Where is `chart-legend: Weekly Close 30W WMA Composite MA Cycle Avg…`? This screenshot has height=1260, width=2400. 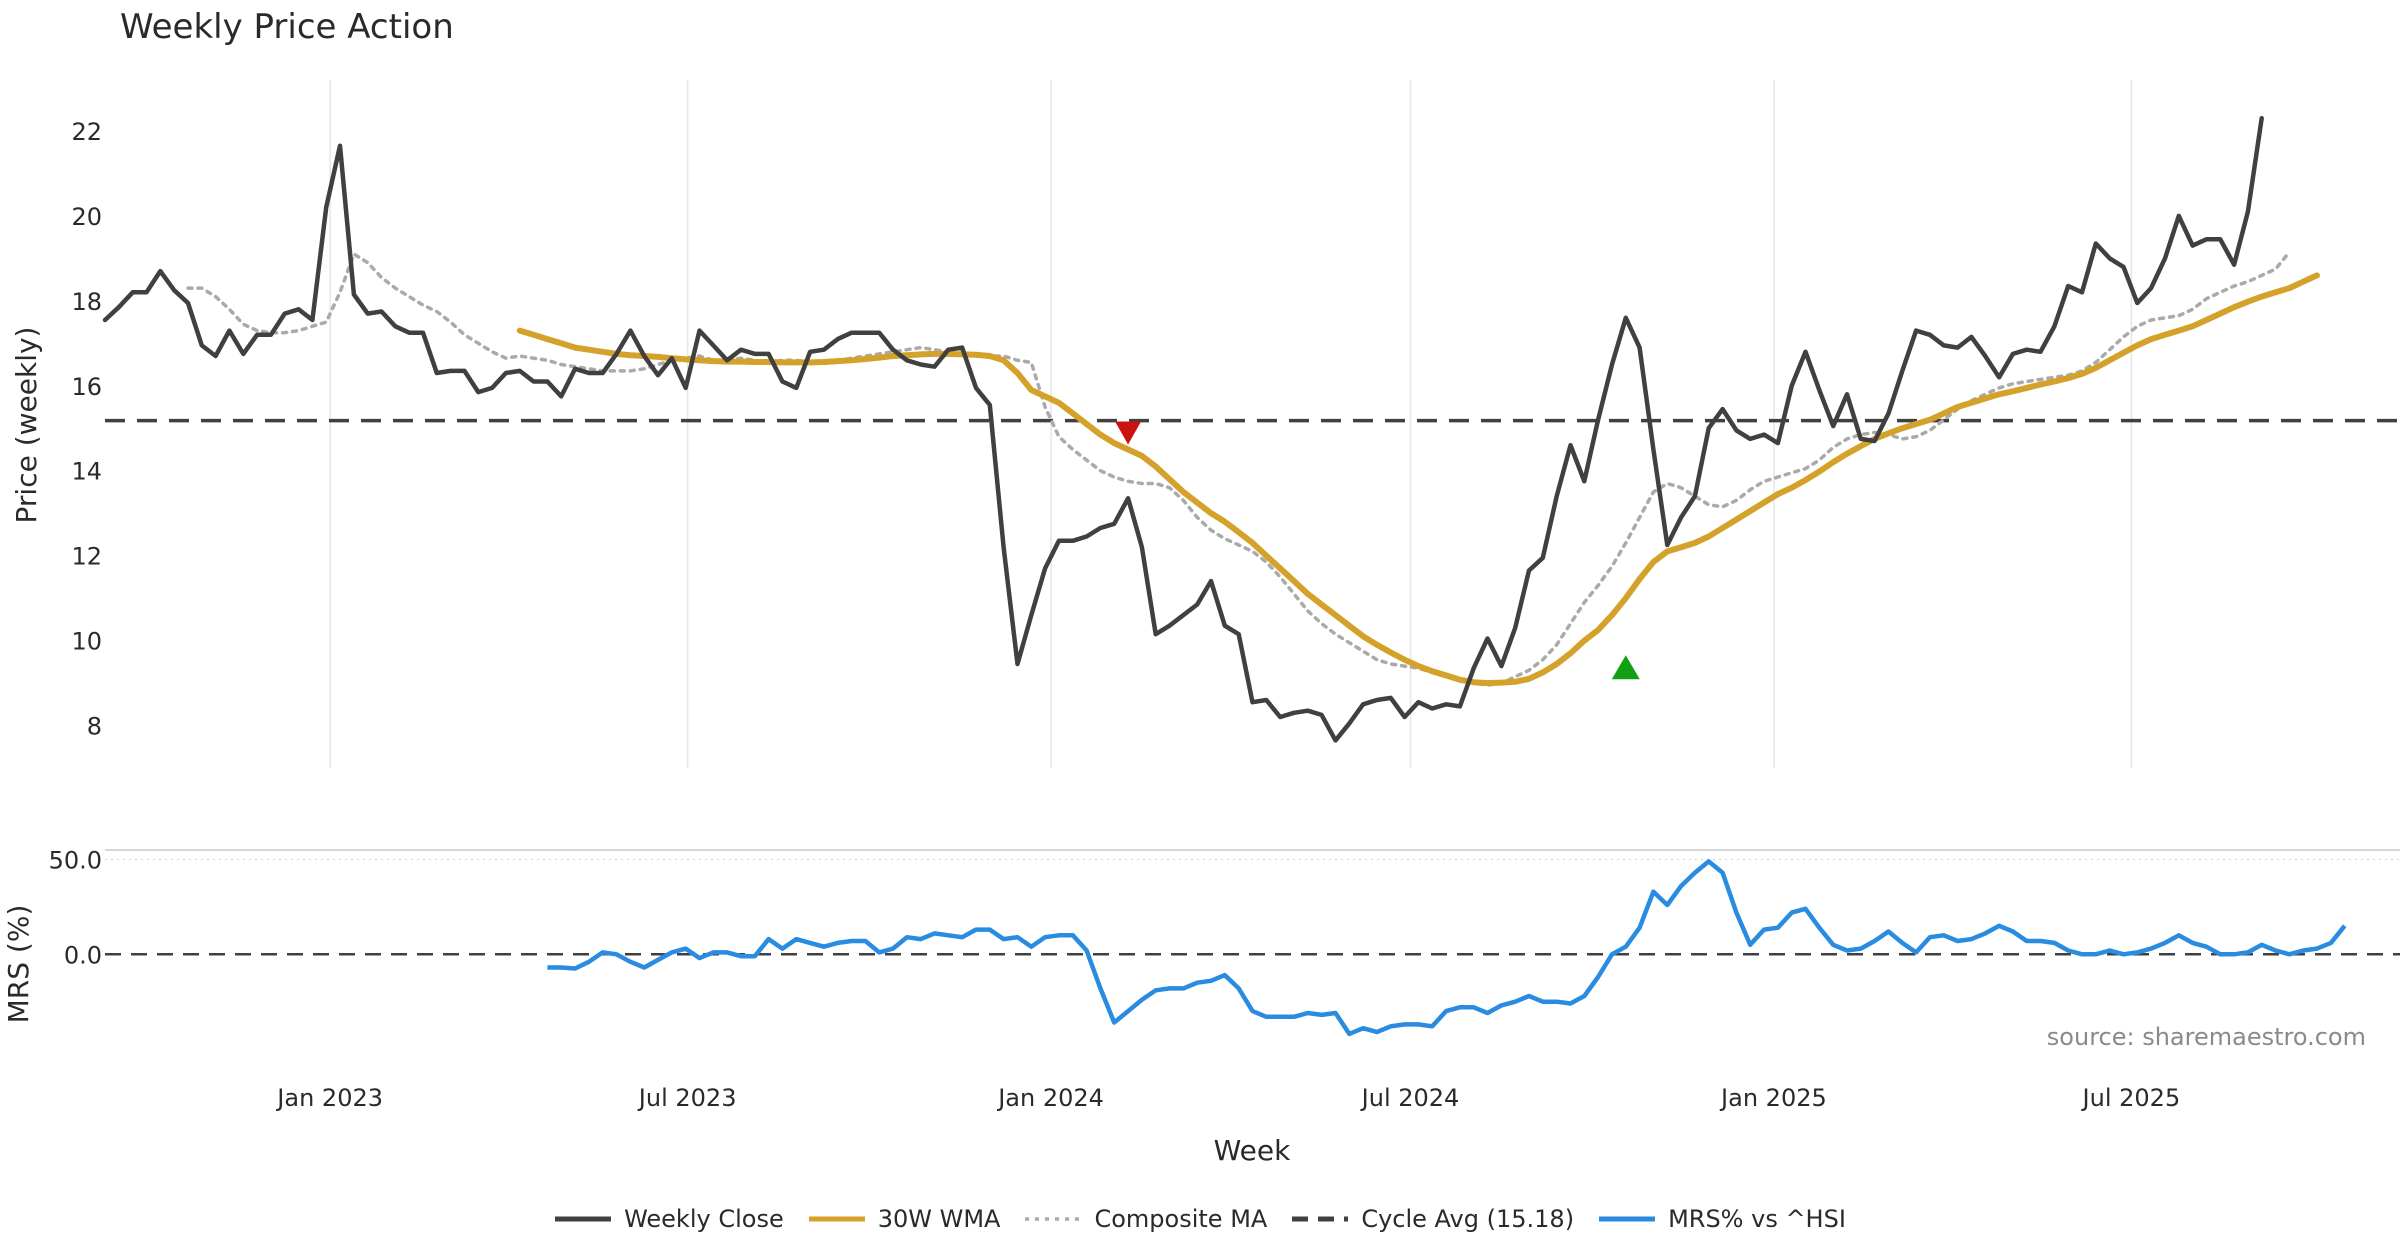 chart-legend: Weekly Close 30W WMA Composite MA Cycle Avg… is located at coordinates (1200, 1219).